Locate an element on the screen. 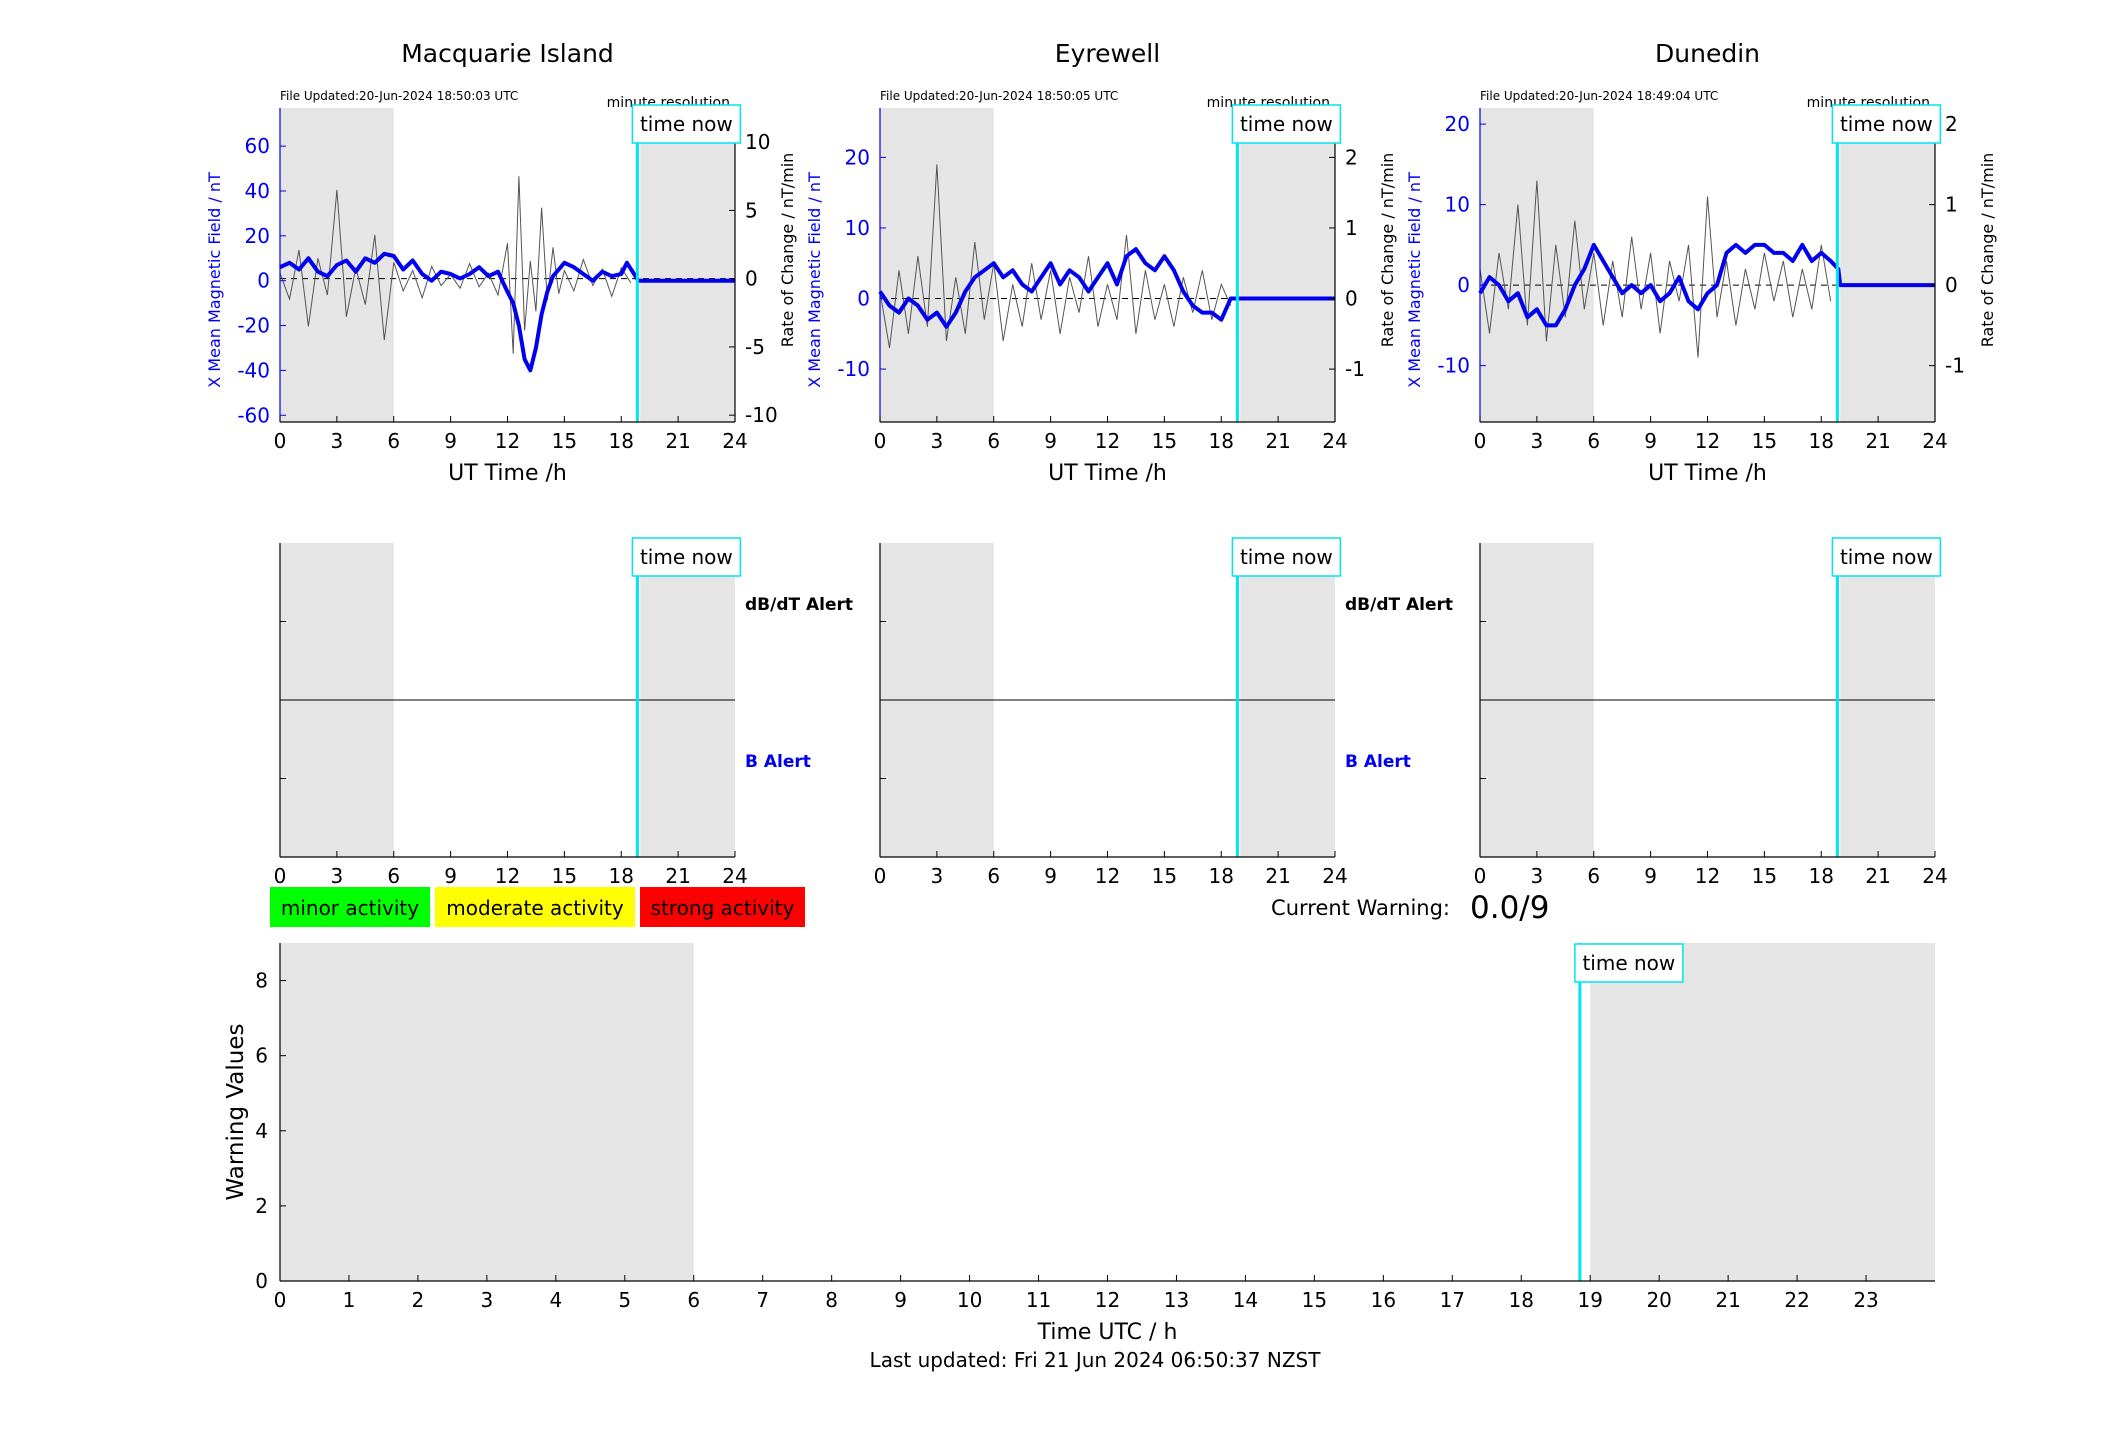  current-warning: Current Warning: 0.0/9 is located at coordinates (1410, 908).